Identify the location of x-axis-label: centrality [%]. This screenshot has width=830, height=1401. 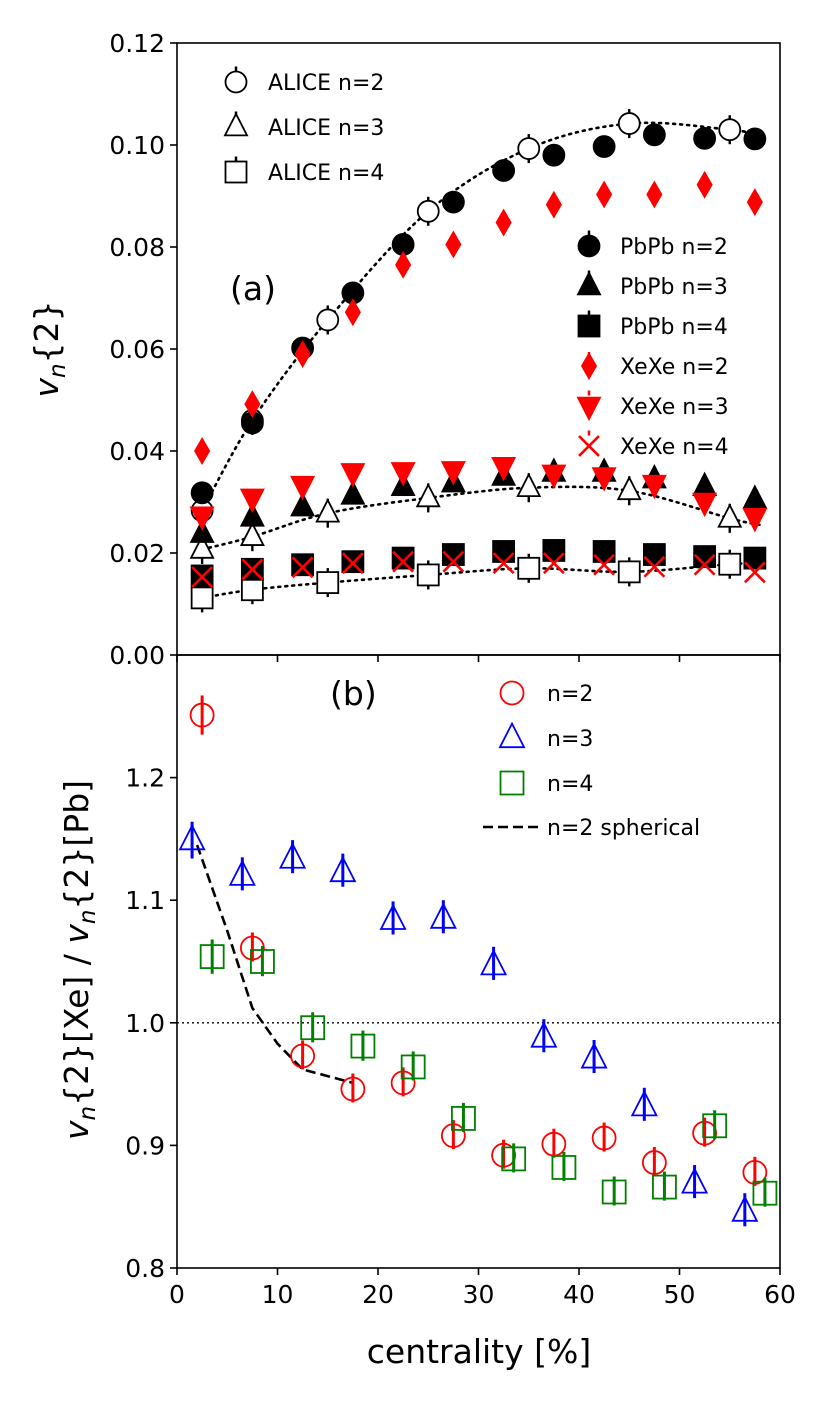
(479, 1351).